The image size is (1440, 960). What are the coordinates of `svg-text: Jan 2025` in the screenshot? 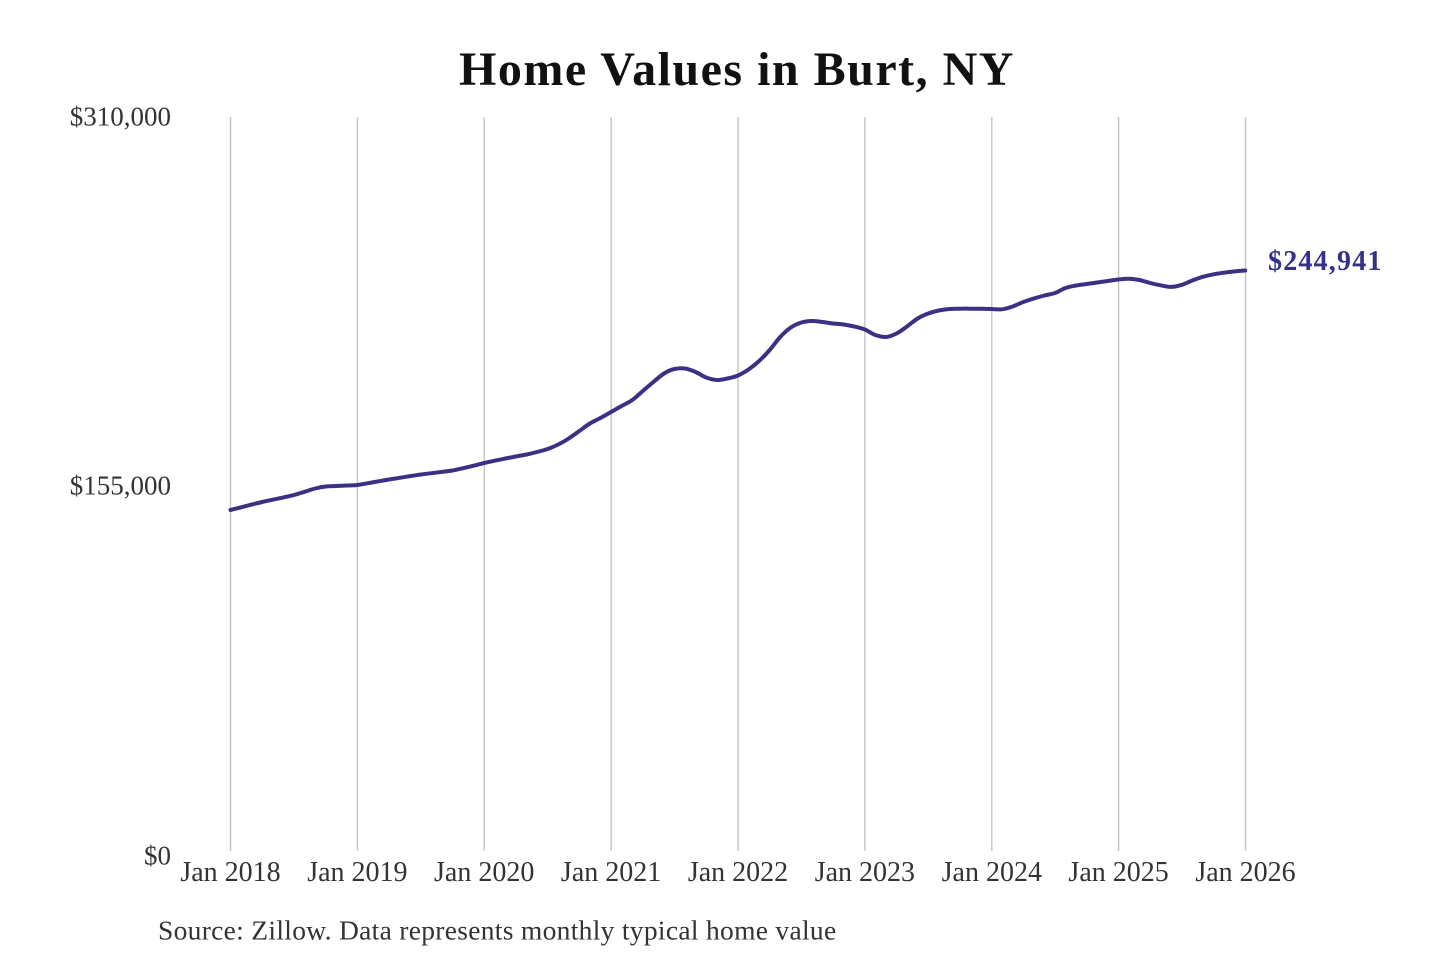 It's located at (1118, 872).